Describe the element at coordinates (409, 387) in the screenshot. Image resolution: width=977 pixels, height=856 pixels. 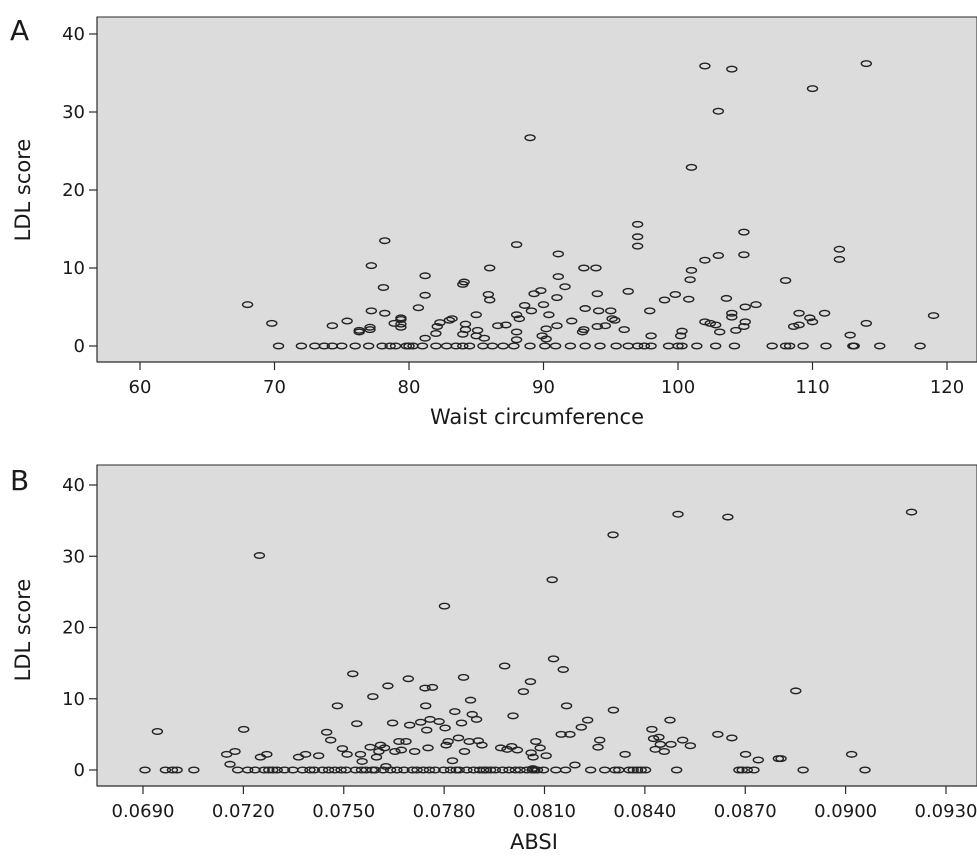
I see `x-tick-label: 80` at that location.